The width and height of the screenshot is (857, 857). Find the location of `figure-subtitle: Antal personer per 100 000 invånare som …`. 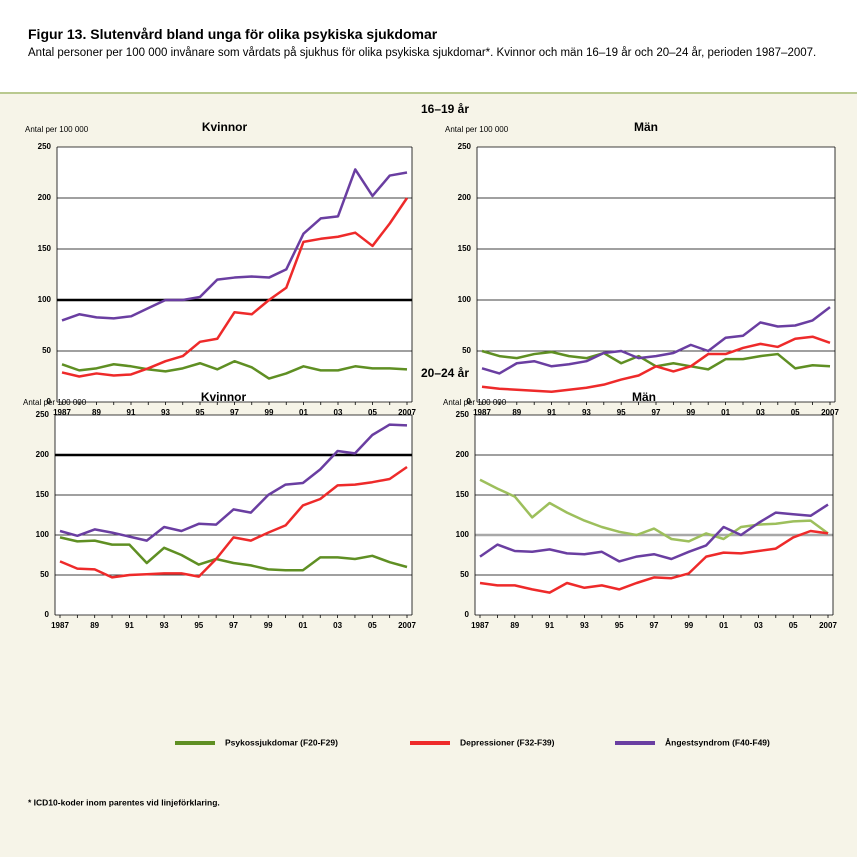

figure-subtitle: Antal personer per 100 000 invånare som … is located at coordinates (422, 53).